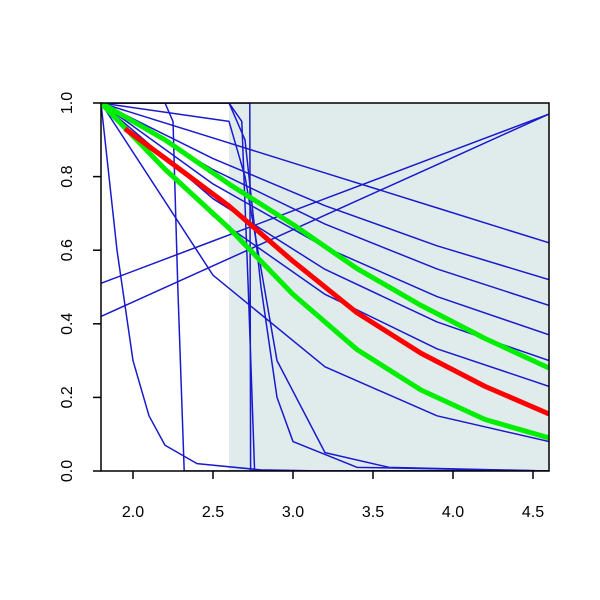 Image resolution: width=600 pixels, height=600 pixels. Describe the element at coordinates (67, 103) in the screenshot. I see `y-tick-label: 1.0` at that location.